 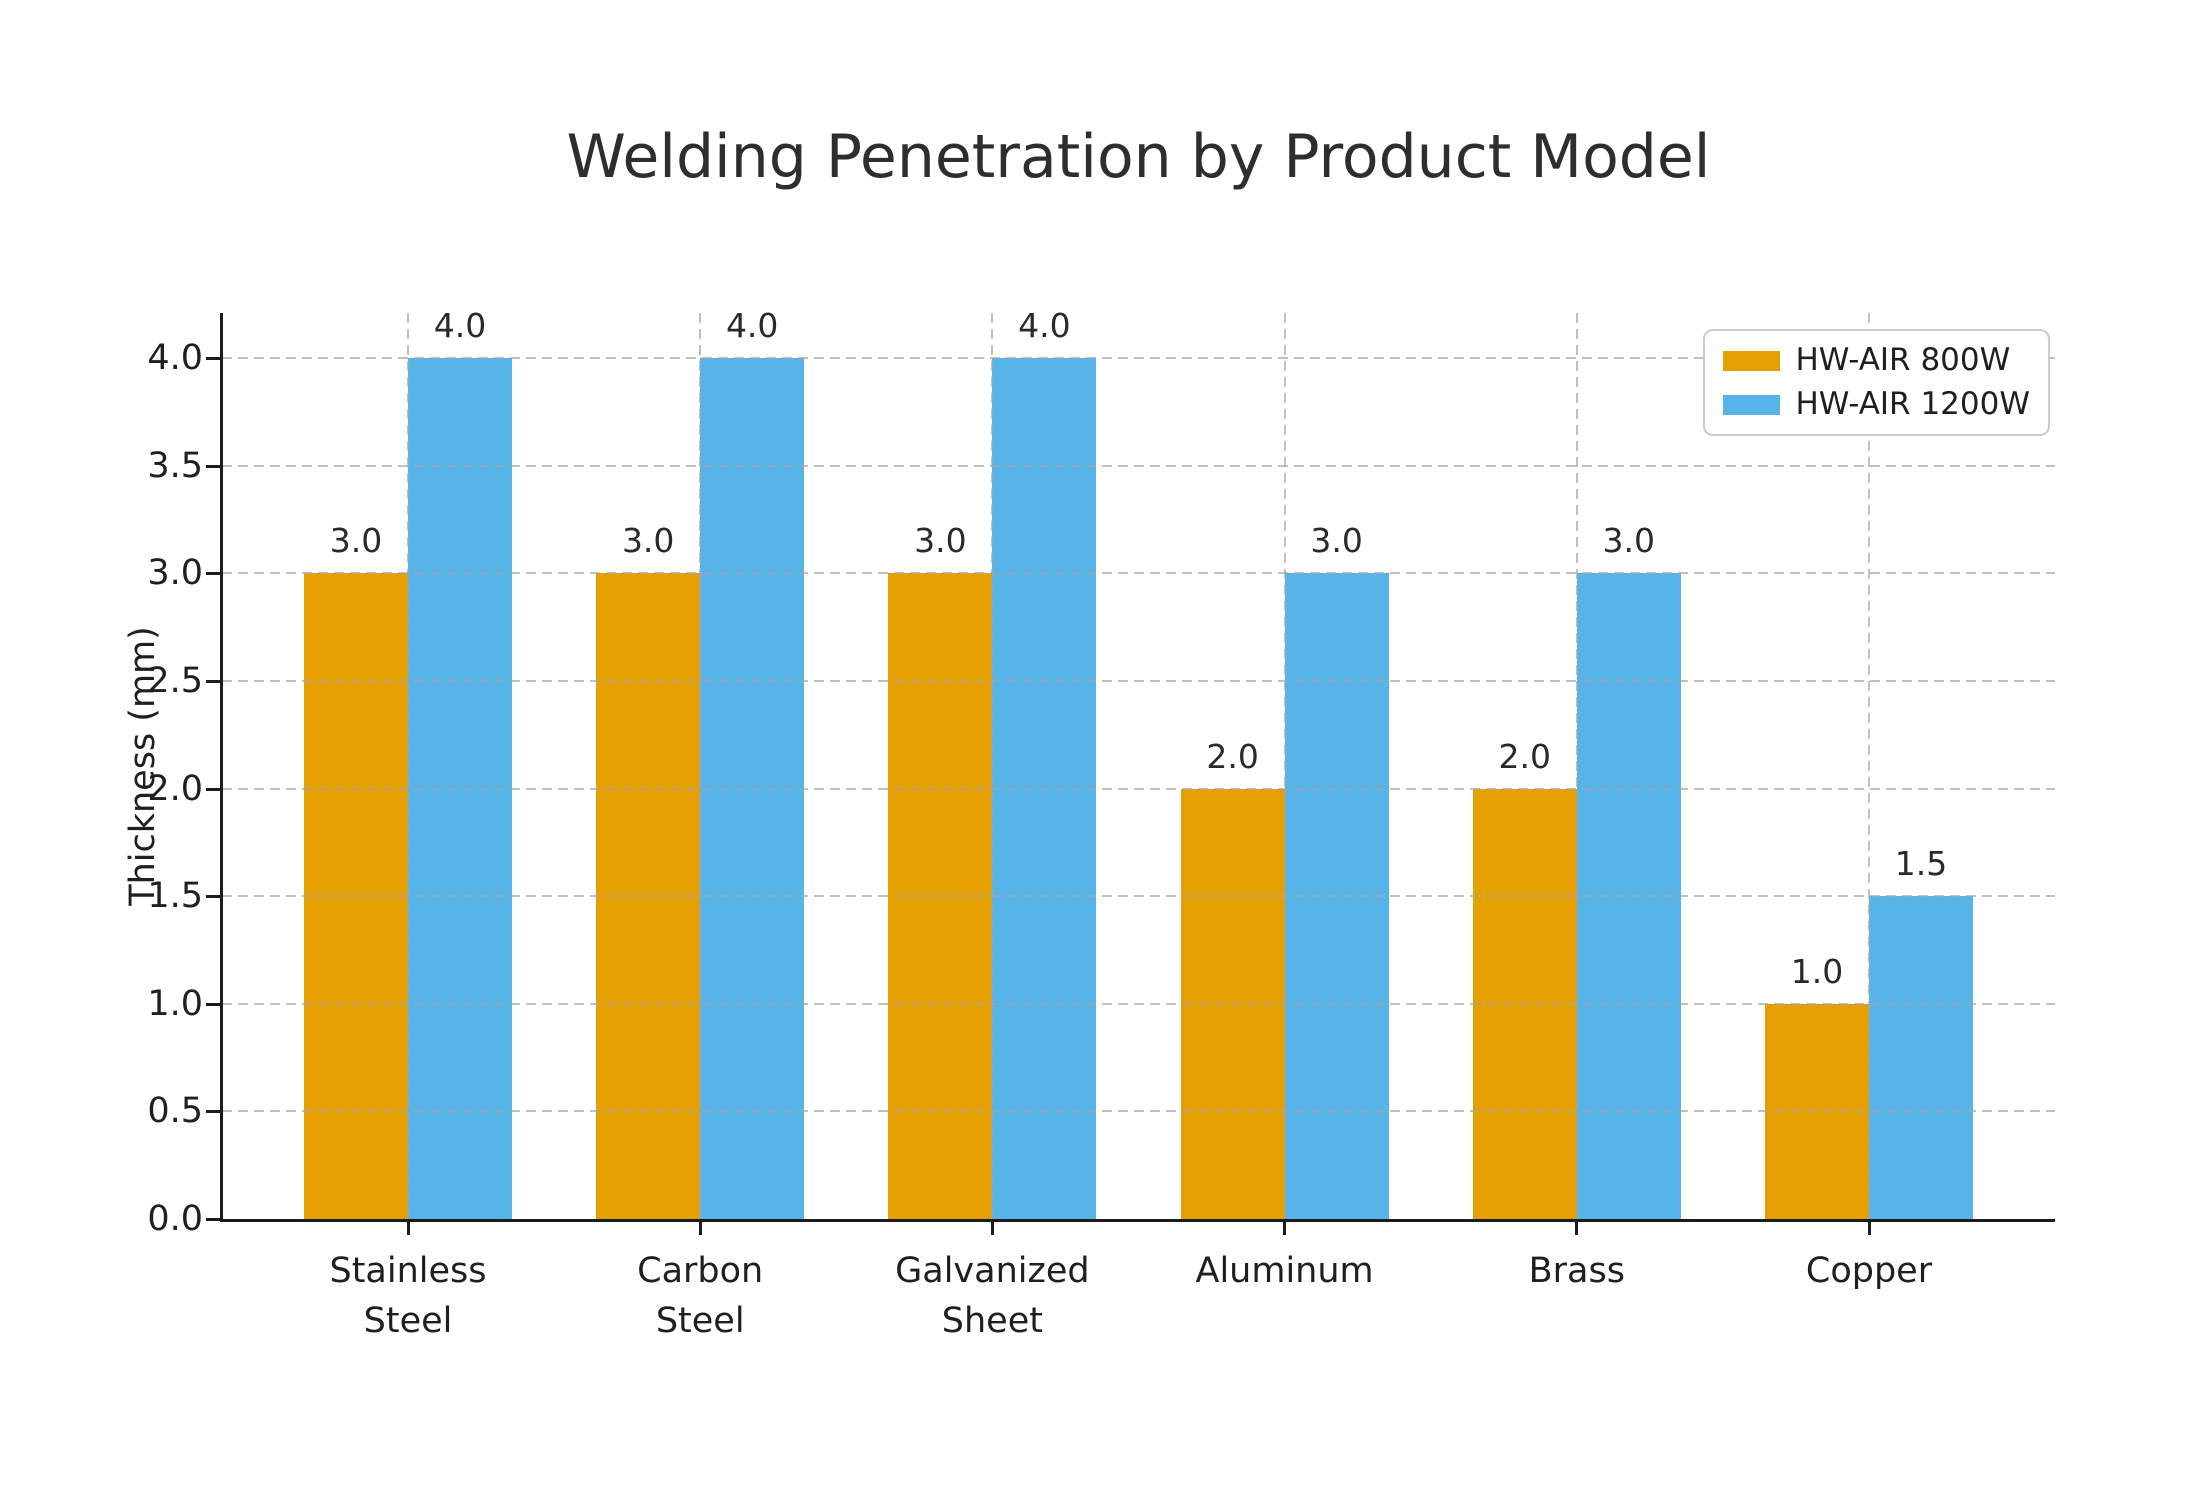 I want to click on x-tick-aluminum, so click(x=1285, y=1228).